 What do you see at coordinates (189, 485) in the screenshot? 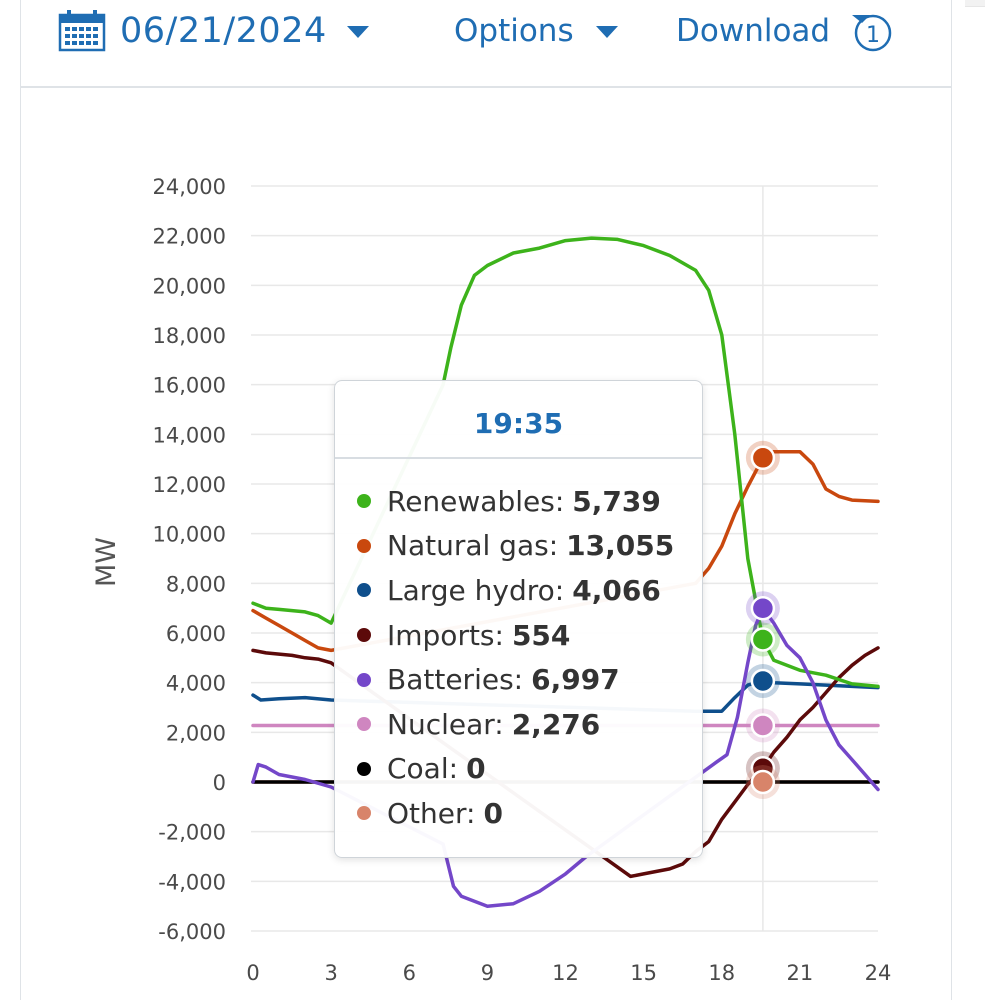
I see `y-tick-label: 12,000` at bounding box center [189, 485].